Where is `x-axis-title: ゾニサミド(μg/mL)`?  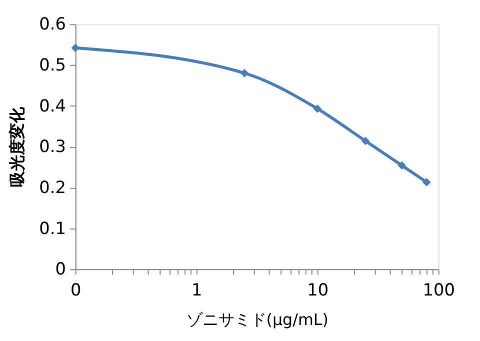 x-axis-title: ゾニサミド(μg/mL) is located at coordinates (257, 320).